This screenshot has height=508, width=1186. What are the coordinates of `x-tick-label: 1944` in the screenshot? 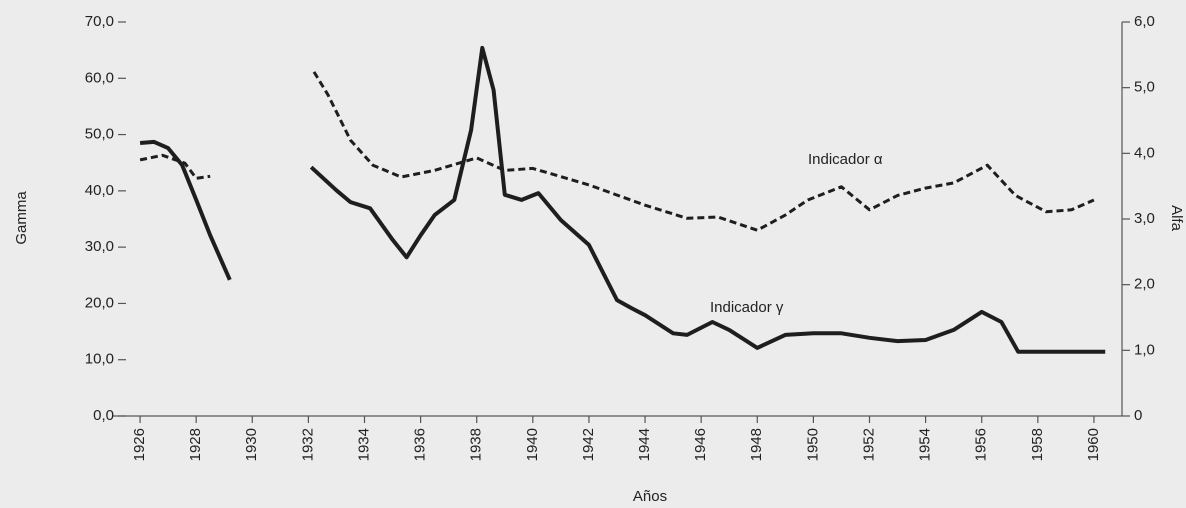 It's located at (644, 444).